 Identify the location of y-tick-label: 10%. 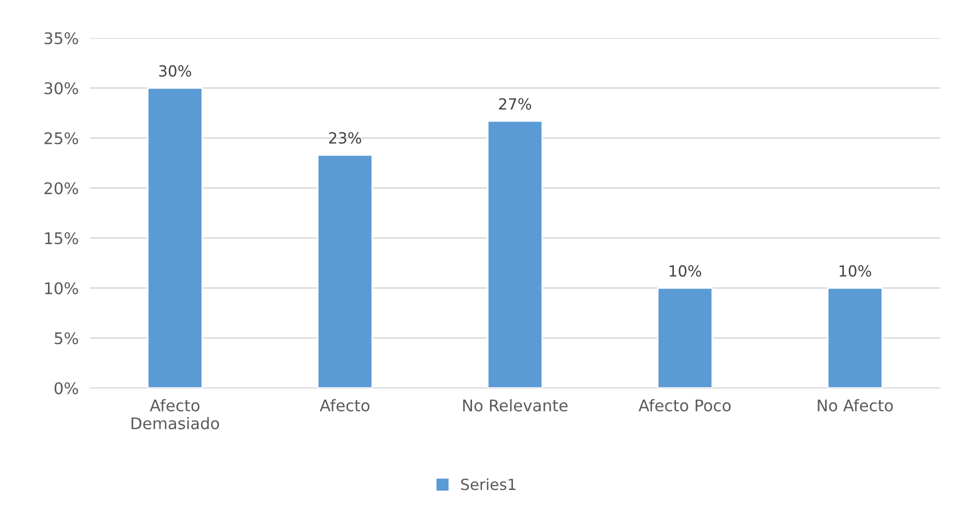
(61, 288).